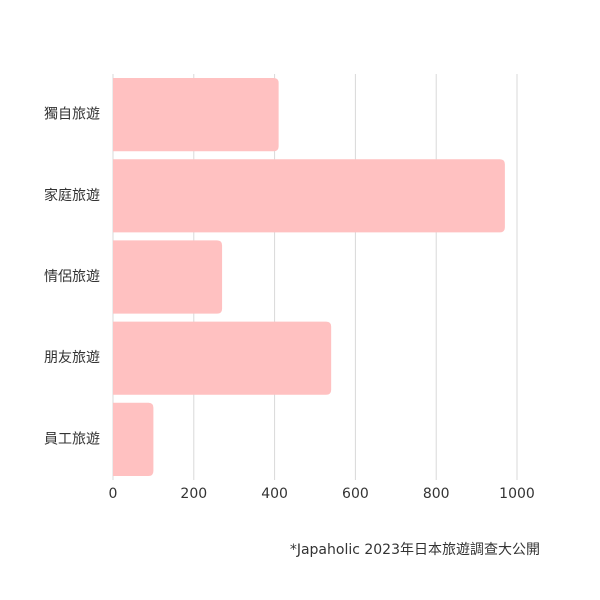 The width and height of the screenshot is (600, 600). What do you see at coordinates (72, 358) in the screenshot?
I see `y-tick-label: 朋友旅遊` at bounding box center [72, 358].